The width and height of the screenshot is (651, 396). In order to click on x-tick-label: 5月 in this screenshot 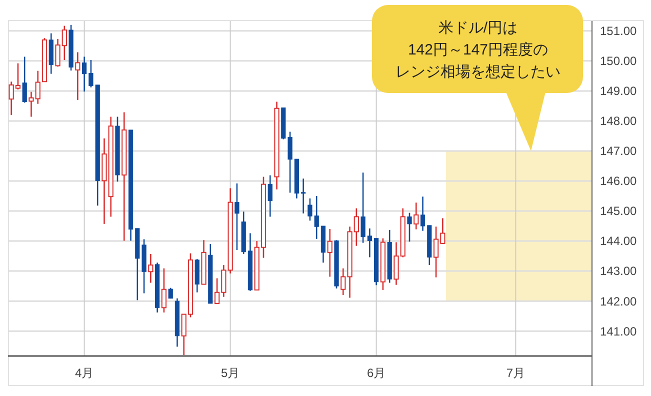, I will do `click(230, 373)`.